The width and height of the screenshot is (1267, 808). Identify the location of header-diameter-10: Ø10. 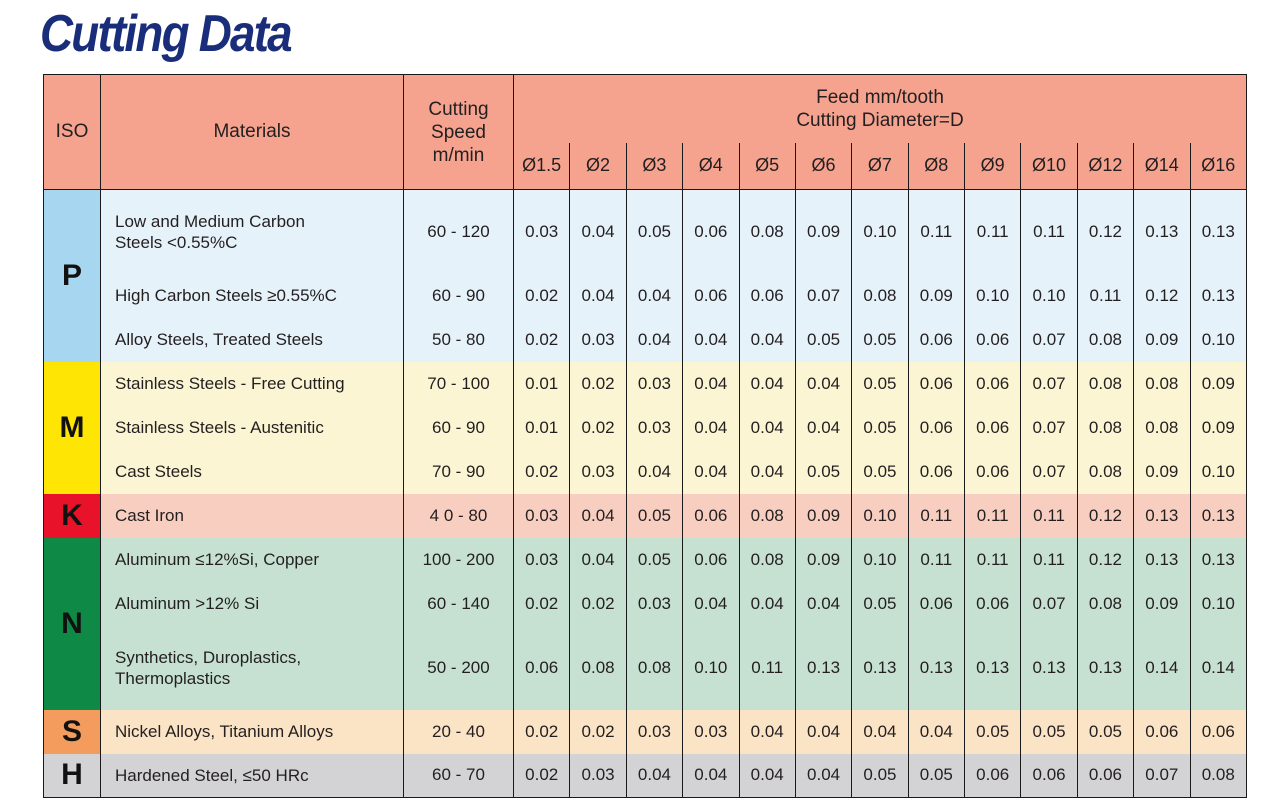
(1049, 166).